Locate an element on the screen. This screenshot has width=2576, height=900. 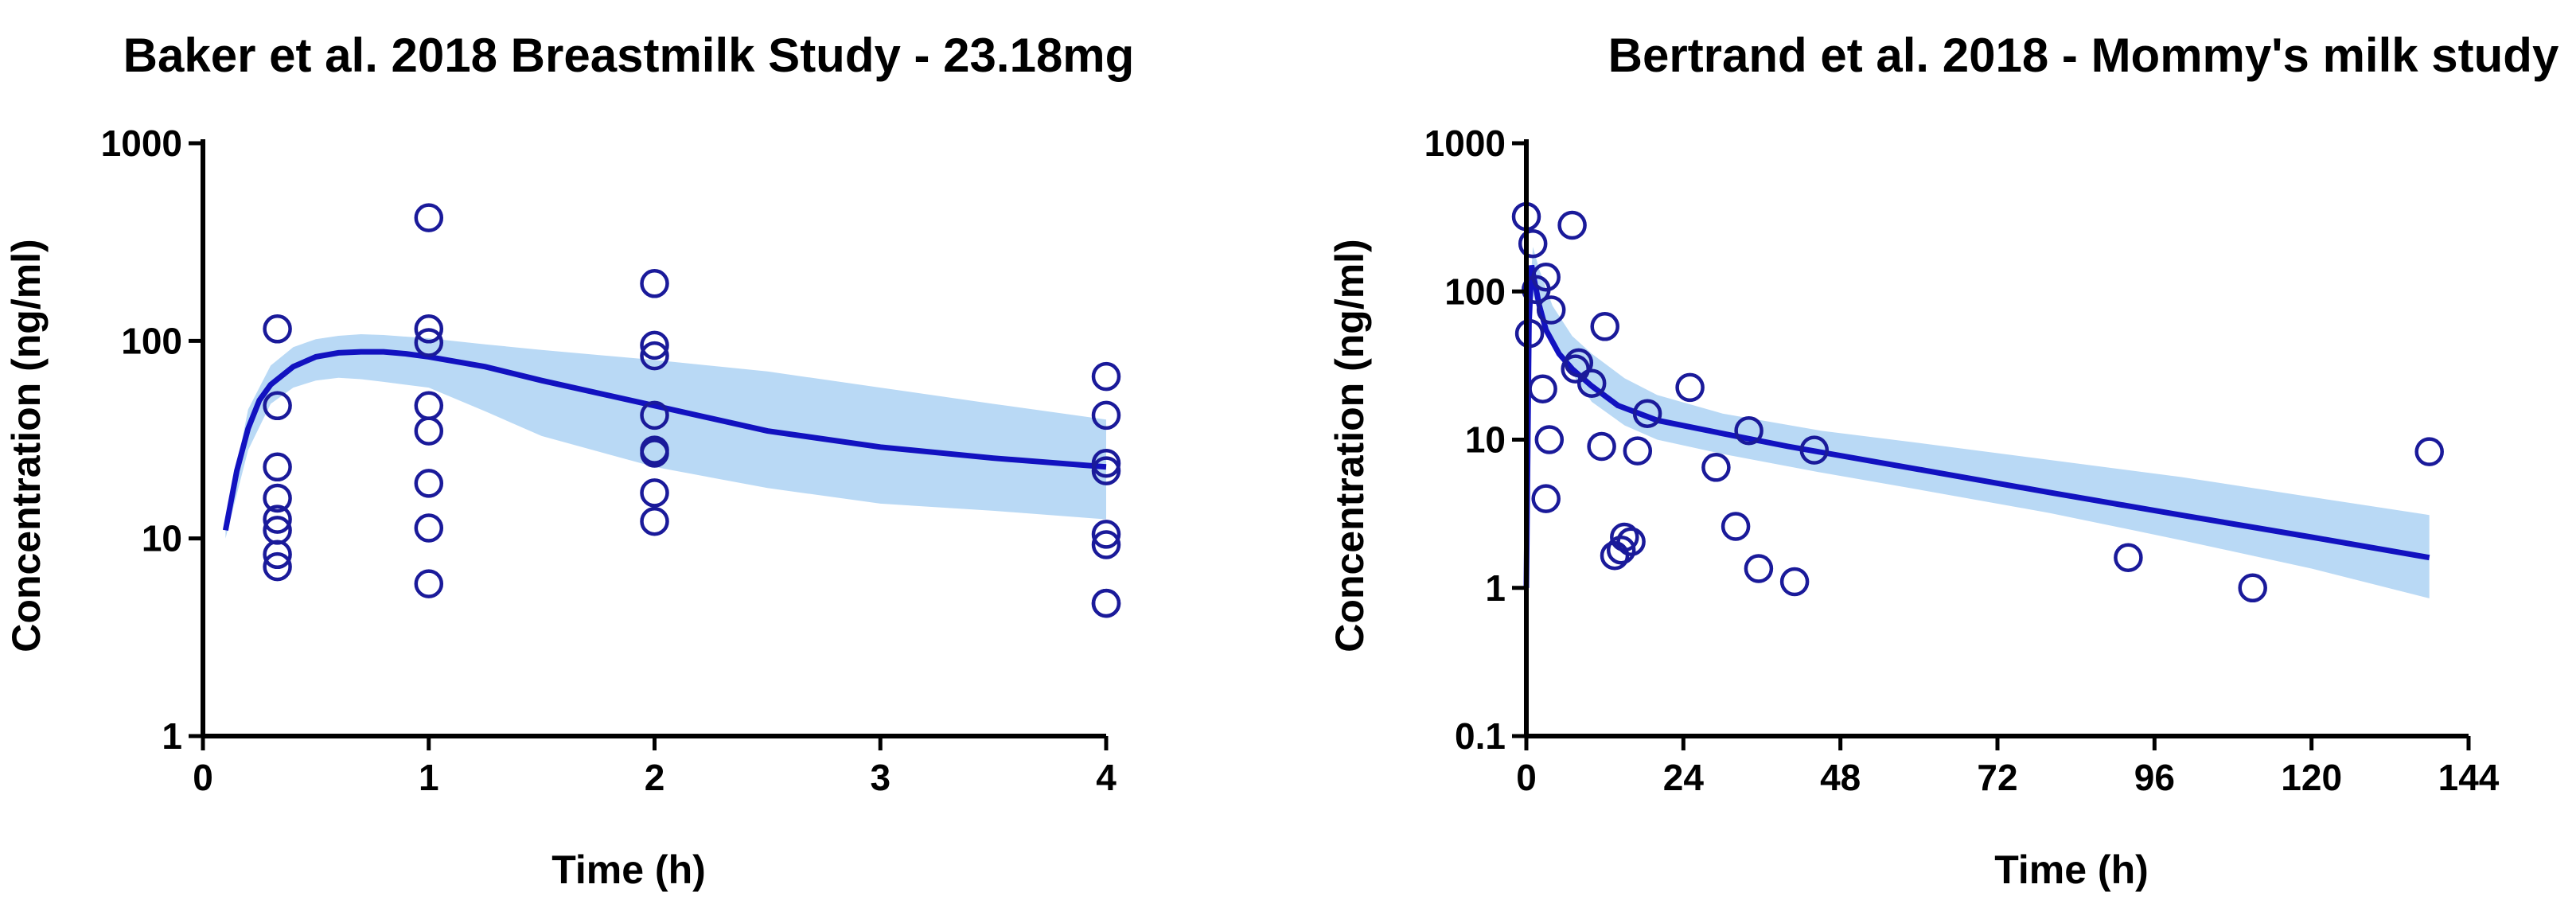
y-tick-label: 0.1 is located at coordinates (1480, 736).